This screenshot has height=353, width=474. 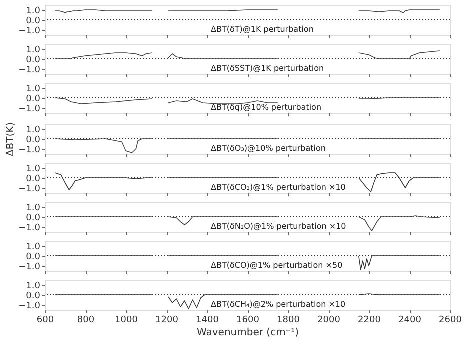 What do you see at coordinates (45, 321) in the screenshot?
I see `x-tick-label: 600` at bounding box center [45, 321].